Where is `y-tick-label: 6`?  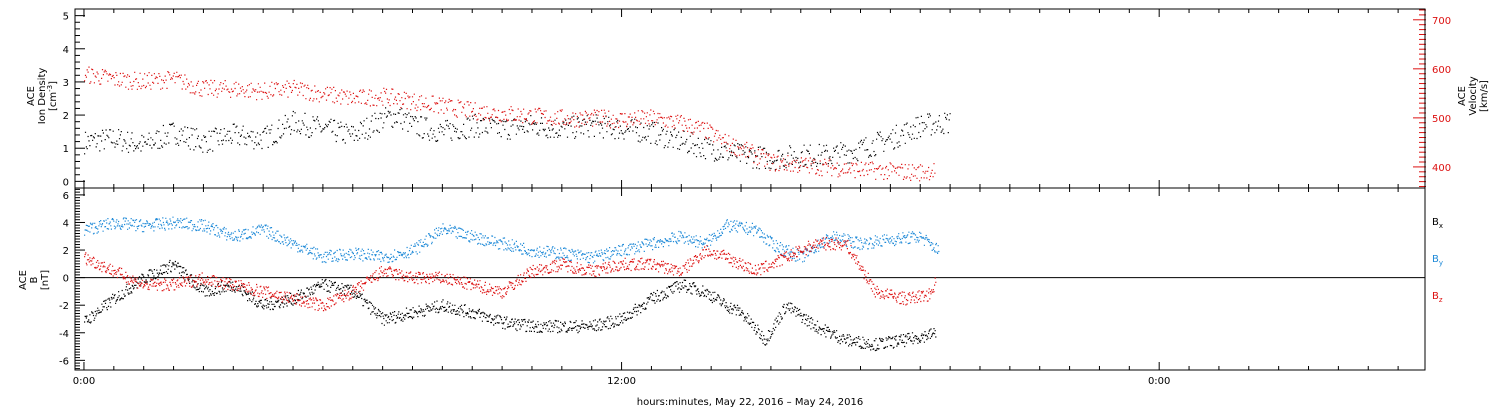
y-tick-label: 6 is located at coordinates (66, 196).